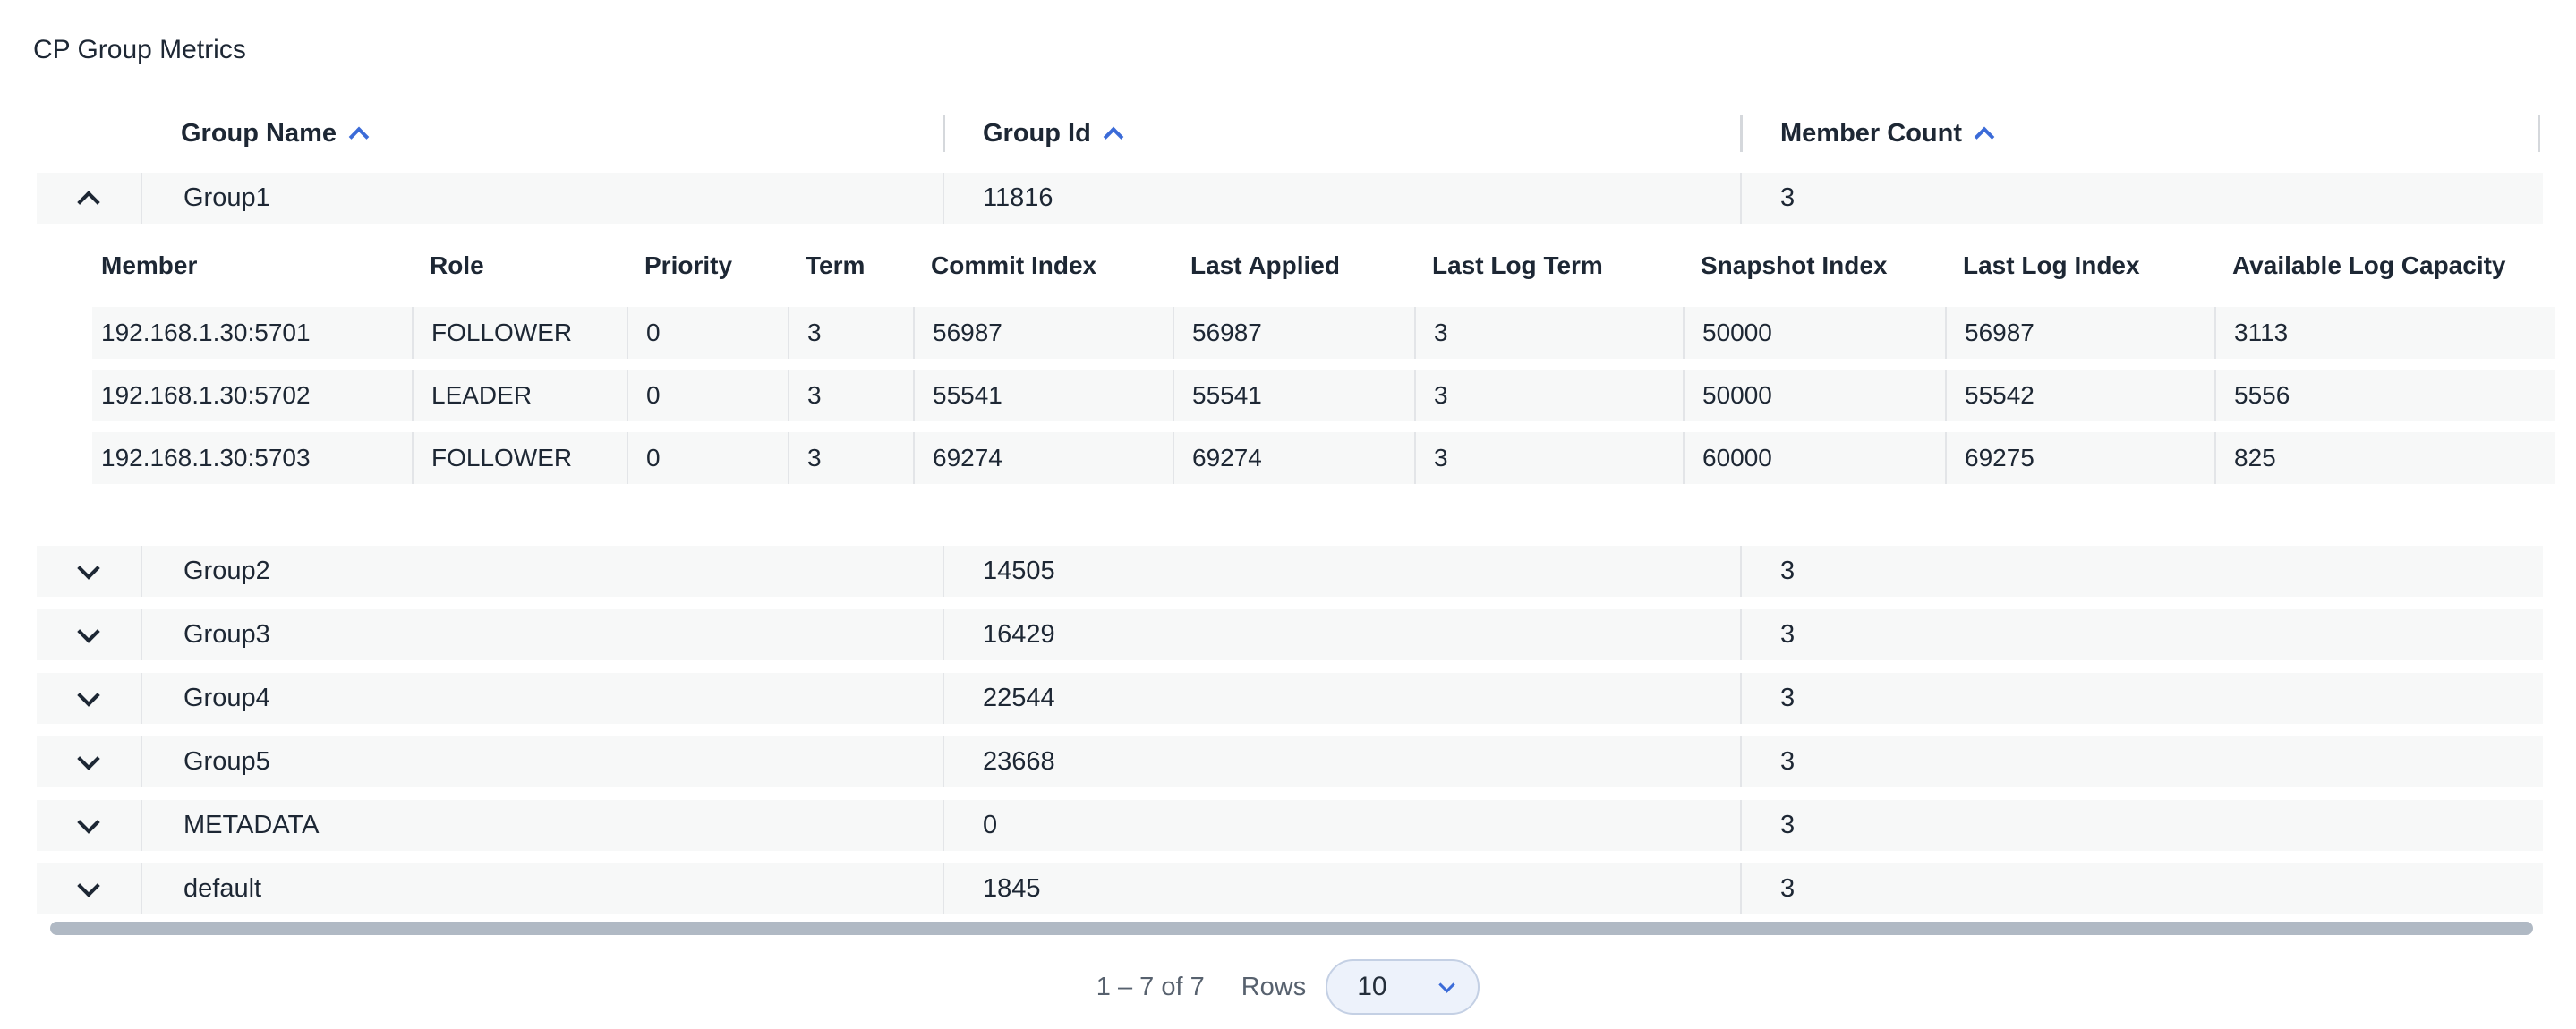 The image size is (2576, 1029). Describe the element at coordinates (1871, 133) in the screenshot. I see `column-header-label: Member Count` at that location.